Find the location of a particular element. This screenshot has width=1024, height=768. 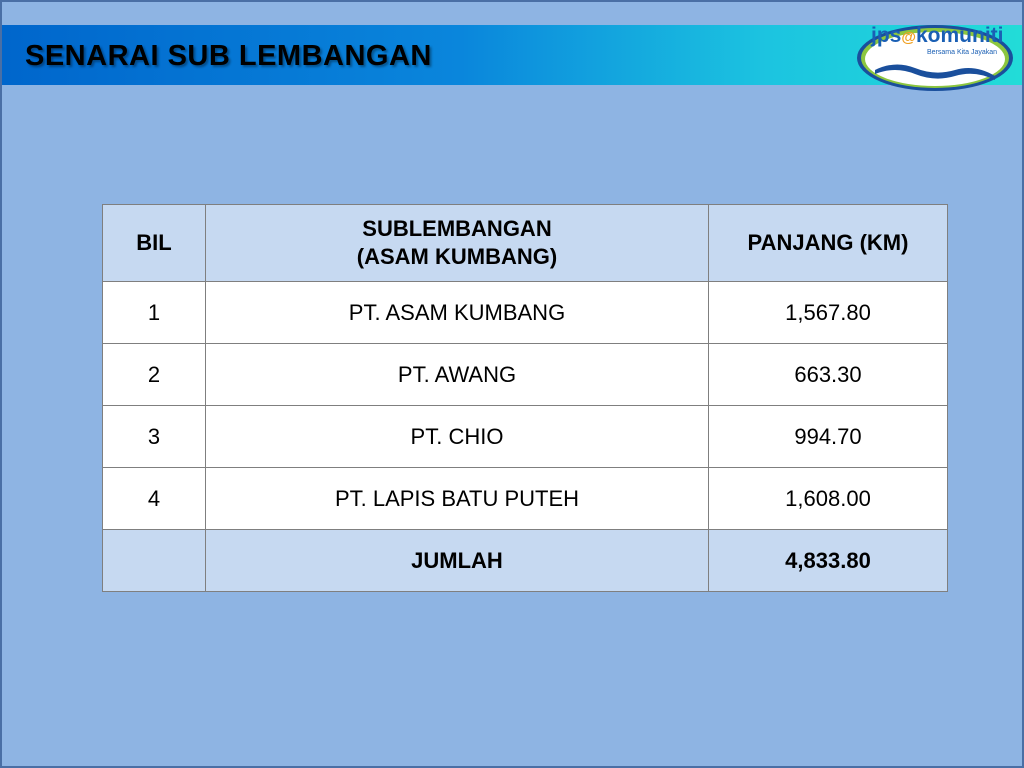

total-row: JUMLAH 4,833.80 is located at coordinates (525, 560).